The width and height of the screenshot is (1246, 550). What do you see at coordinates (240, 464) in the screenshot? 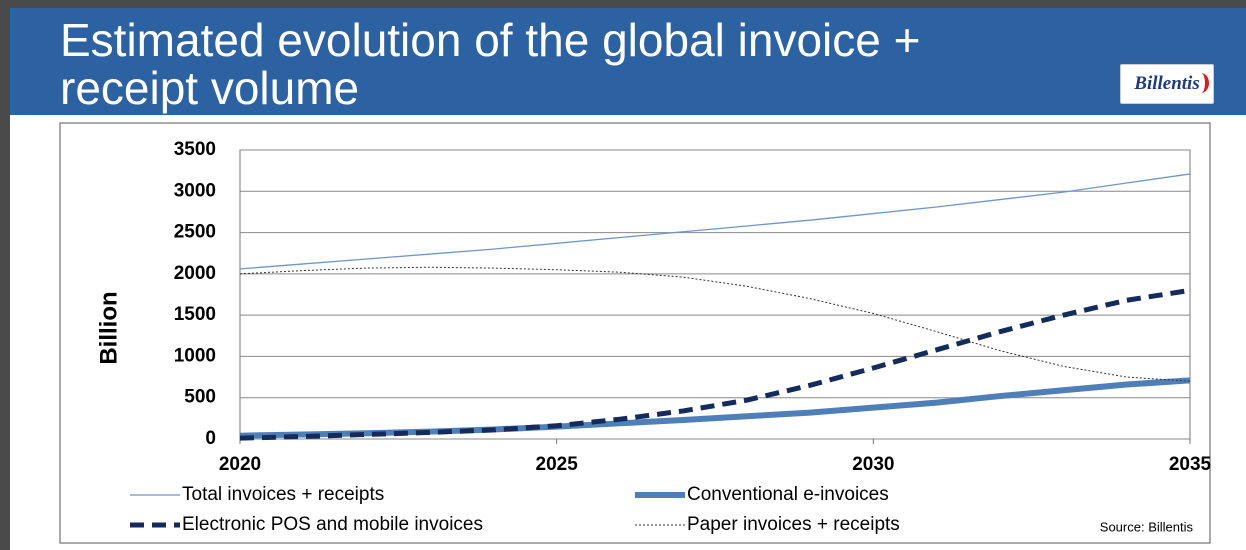
I see `x-tick-label: 2020` at bounding box center [240, 464].